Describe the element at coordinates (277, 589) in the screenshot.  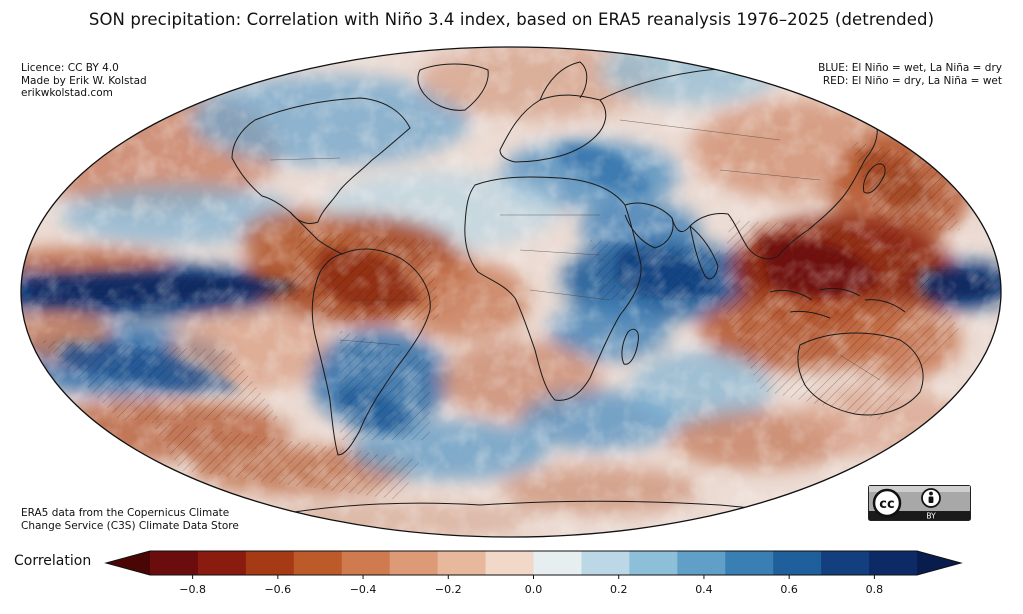
I see `colorbar-tick-label: −0.6` at that location.